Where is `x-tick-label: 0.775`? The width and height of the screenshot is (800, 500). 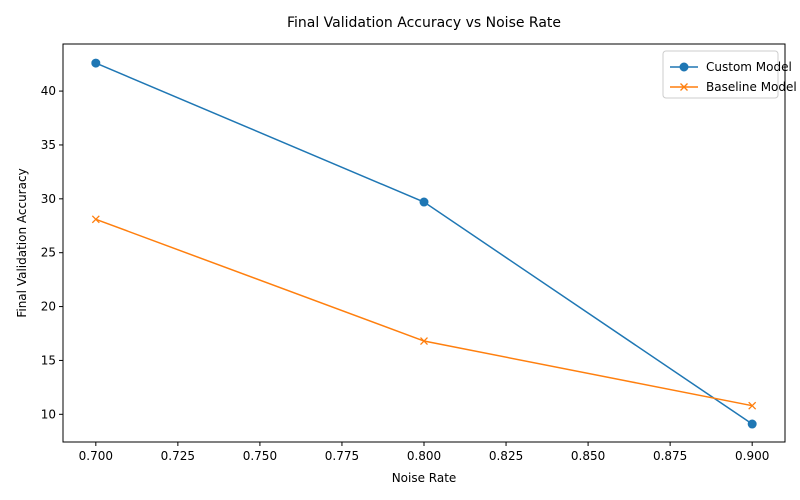
x-tick-label: 0.775 is located at coordinates (342, 456).